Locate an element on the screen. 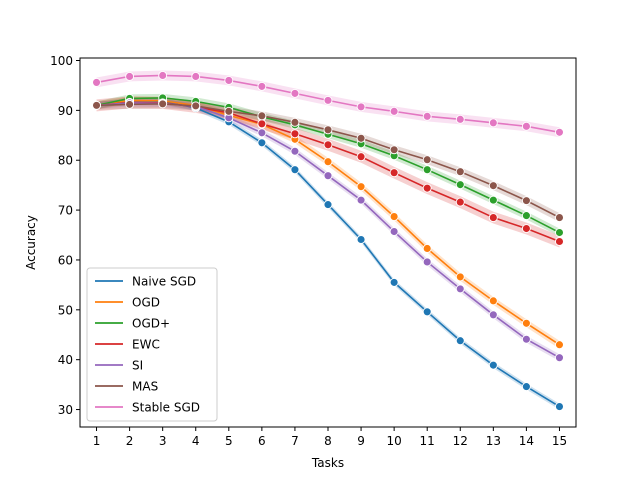 The height and width of the screenshot is (480, 640). x-tick-label: 6 is located at coordinates (262, 441).